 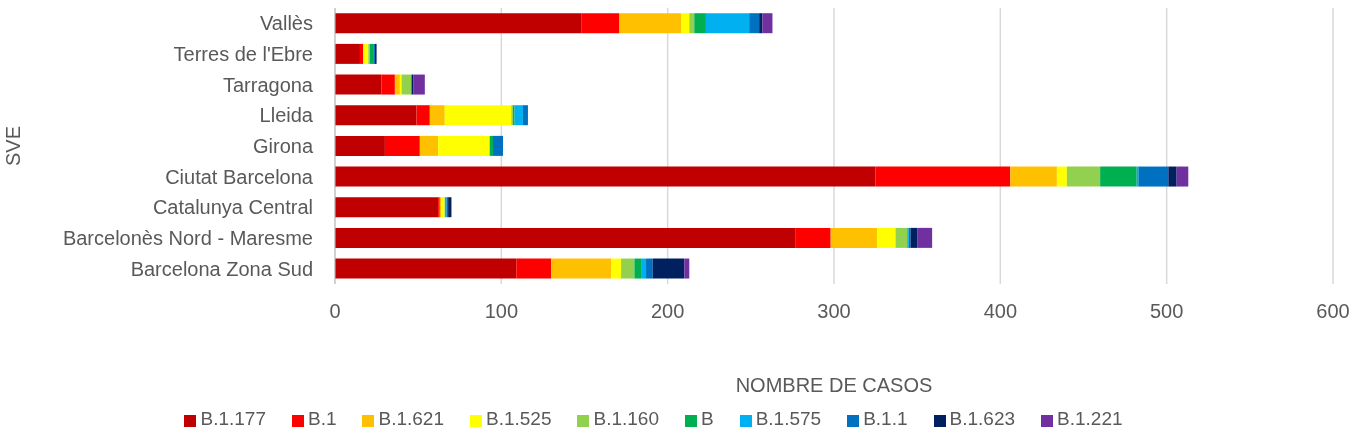 What do you see at coordinates (501, 311) in the screenshot?
I see `x-tick-label: 100` at bounding box center [501, 311].